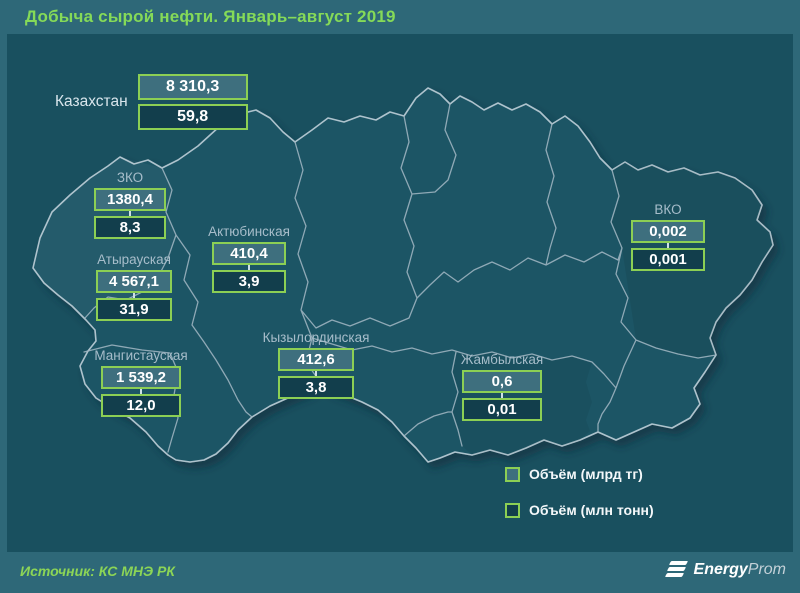  I want to click on logo-text-light: Prom, so click(766, 569).